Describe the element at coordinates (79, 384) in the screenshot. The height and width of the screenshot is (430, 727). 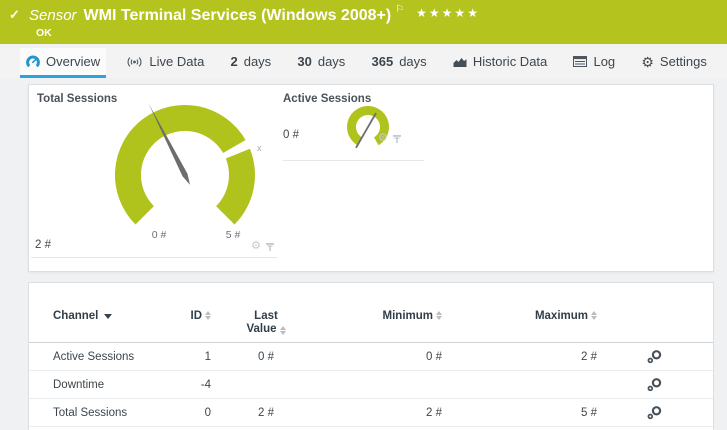
I see `cell-channel: Downtime` at that location.